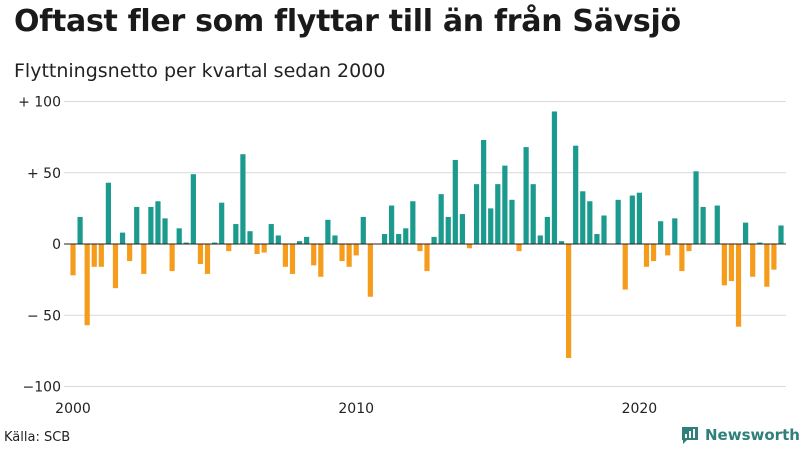  I want to click on x-tick-label: 2020, so click(640, 409).